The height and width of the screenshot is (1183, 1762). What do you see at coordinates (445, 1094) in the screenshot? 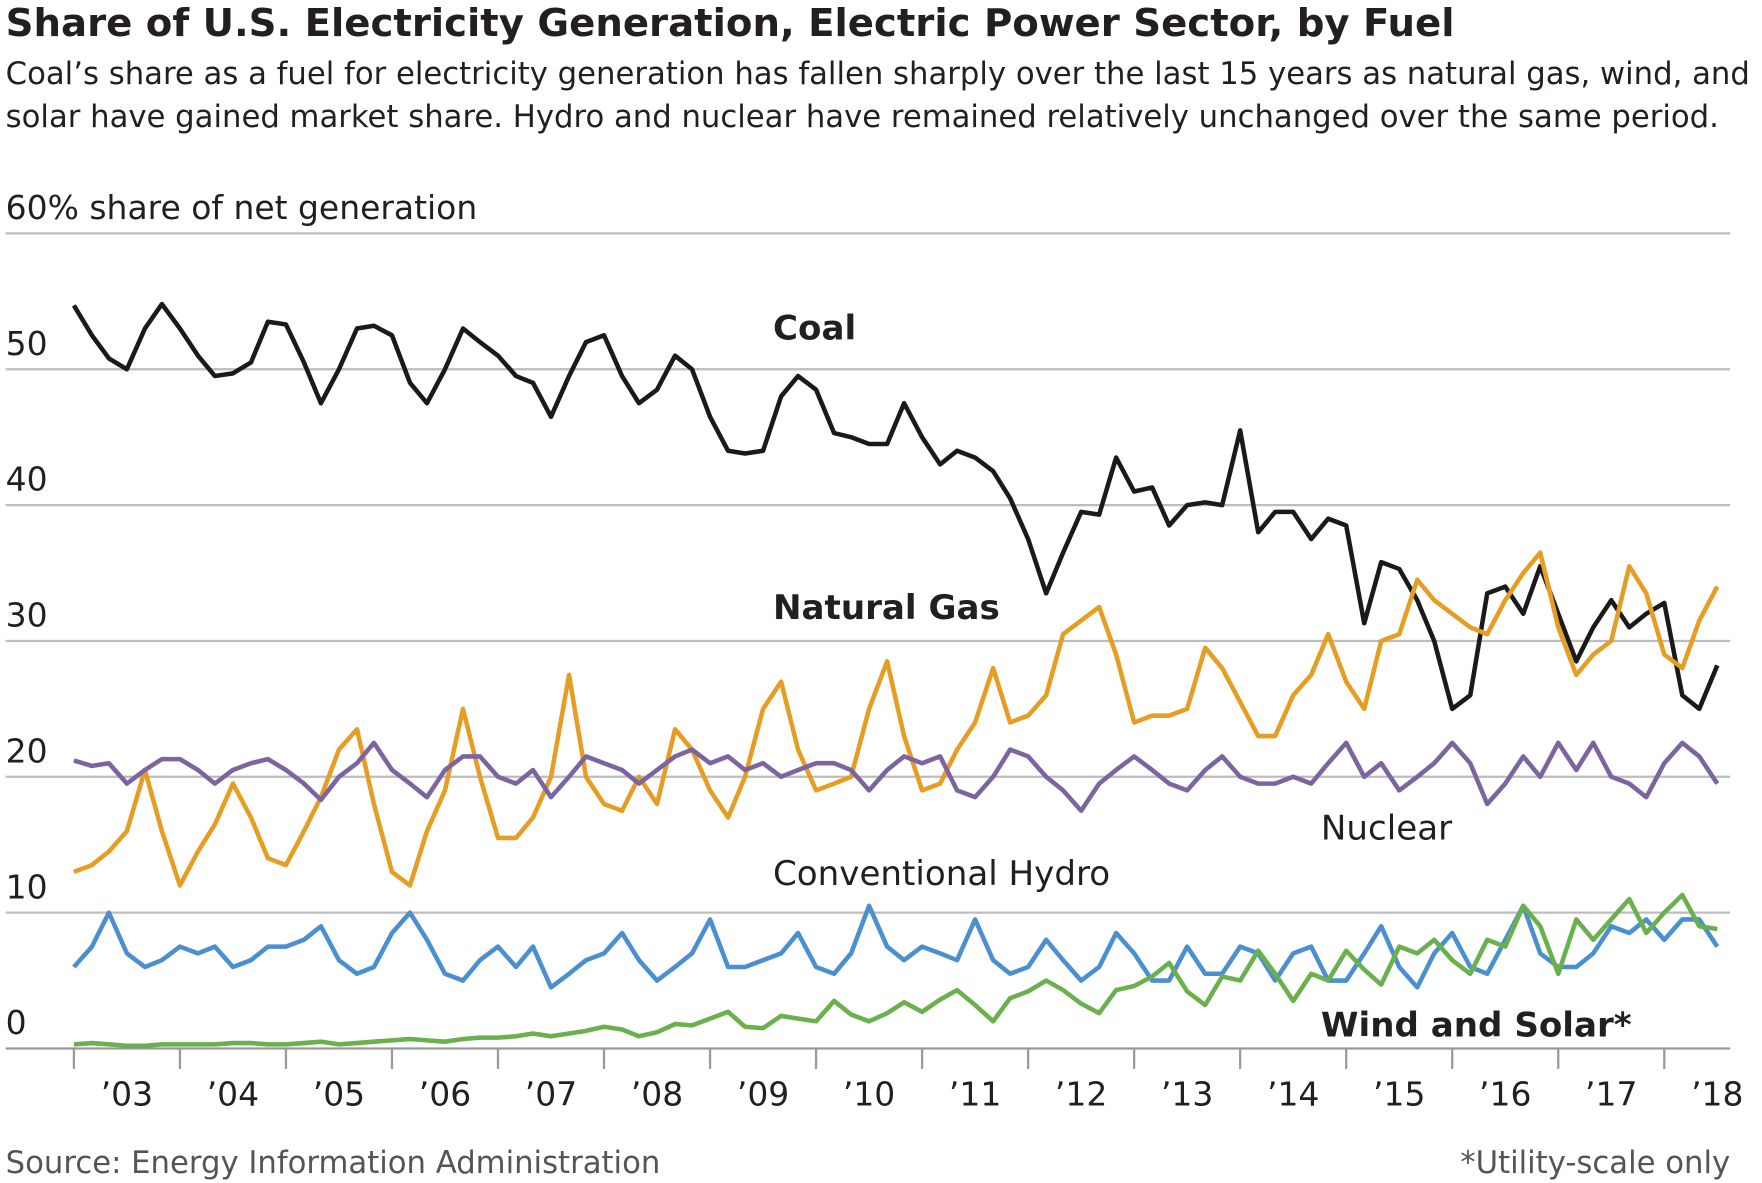
I see `x-tick-label: ’06` at bounding box center [445, 1094].